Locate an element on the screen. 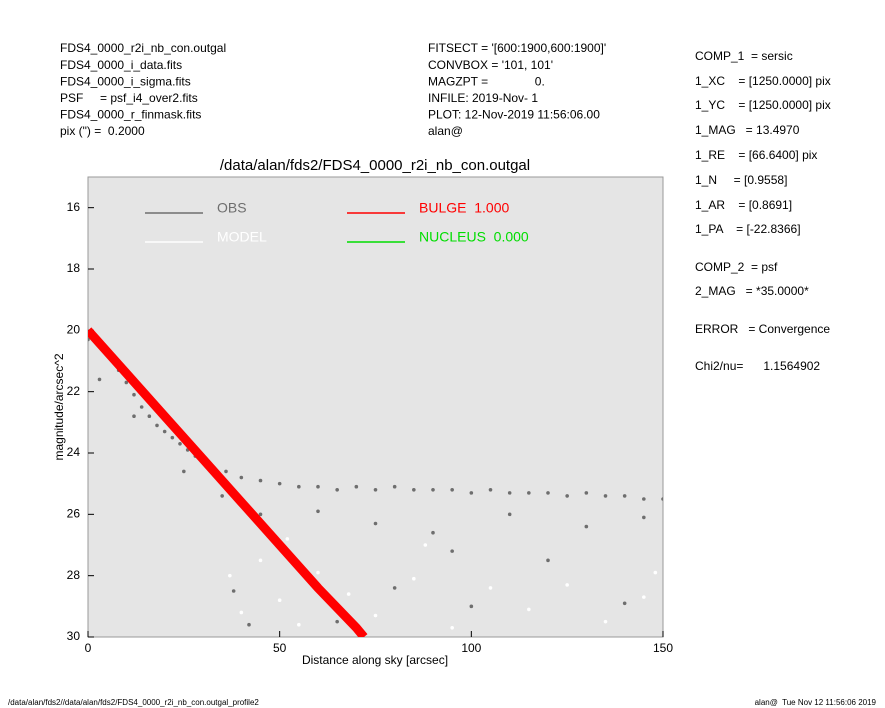  fit-parameter: 1_N = [0.9558] is located at coordinates (741, 180).